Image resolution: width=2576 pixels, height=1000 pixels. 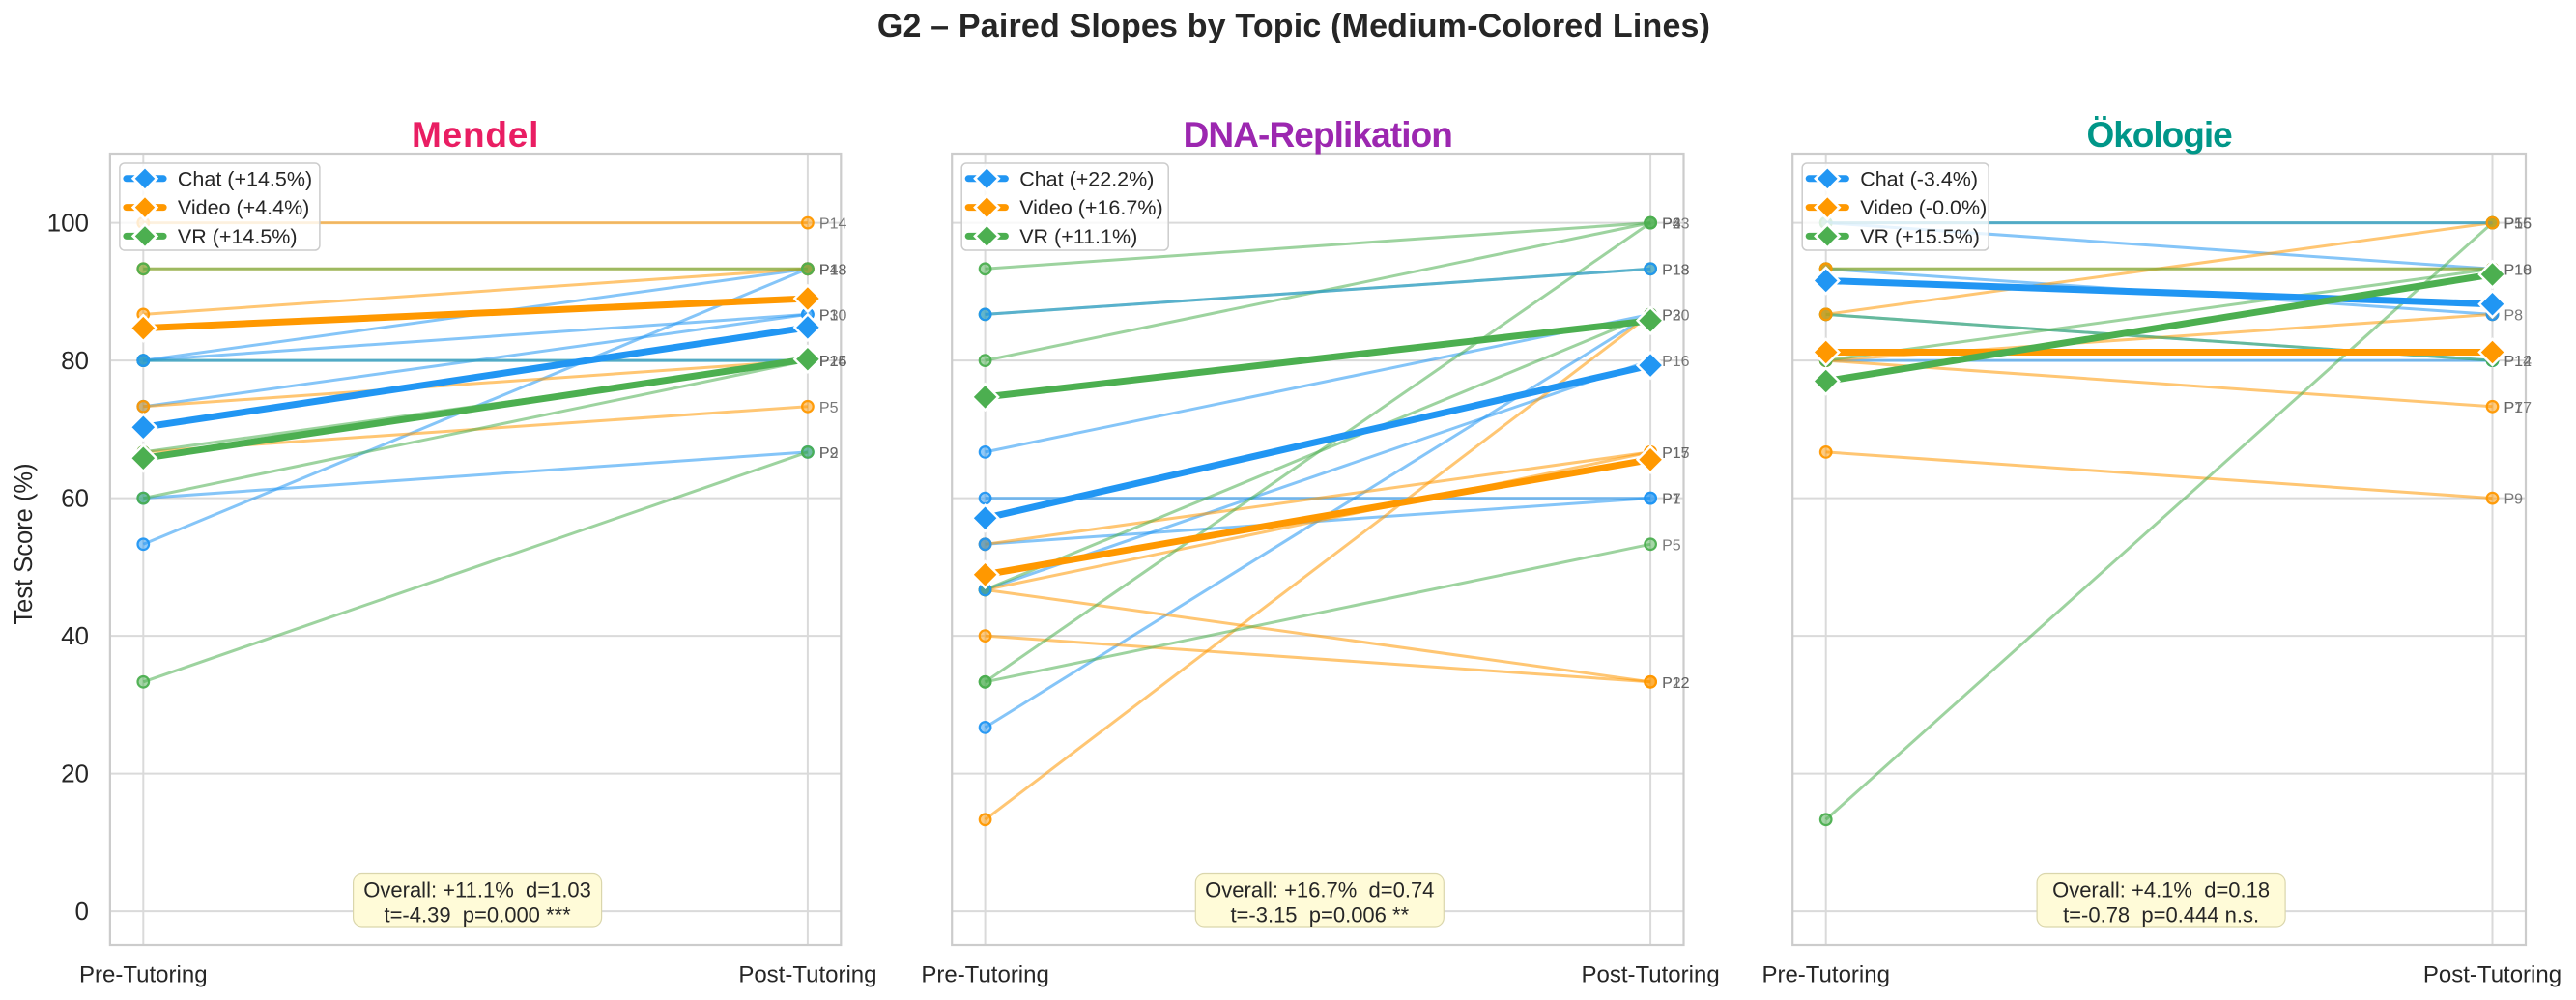 What do you see at coordinates (1318, 135) in the screenshot?
I see `svg-text: DNA-Replikation` at bounding box center [1318, 135].